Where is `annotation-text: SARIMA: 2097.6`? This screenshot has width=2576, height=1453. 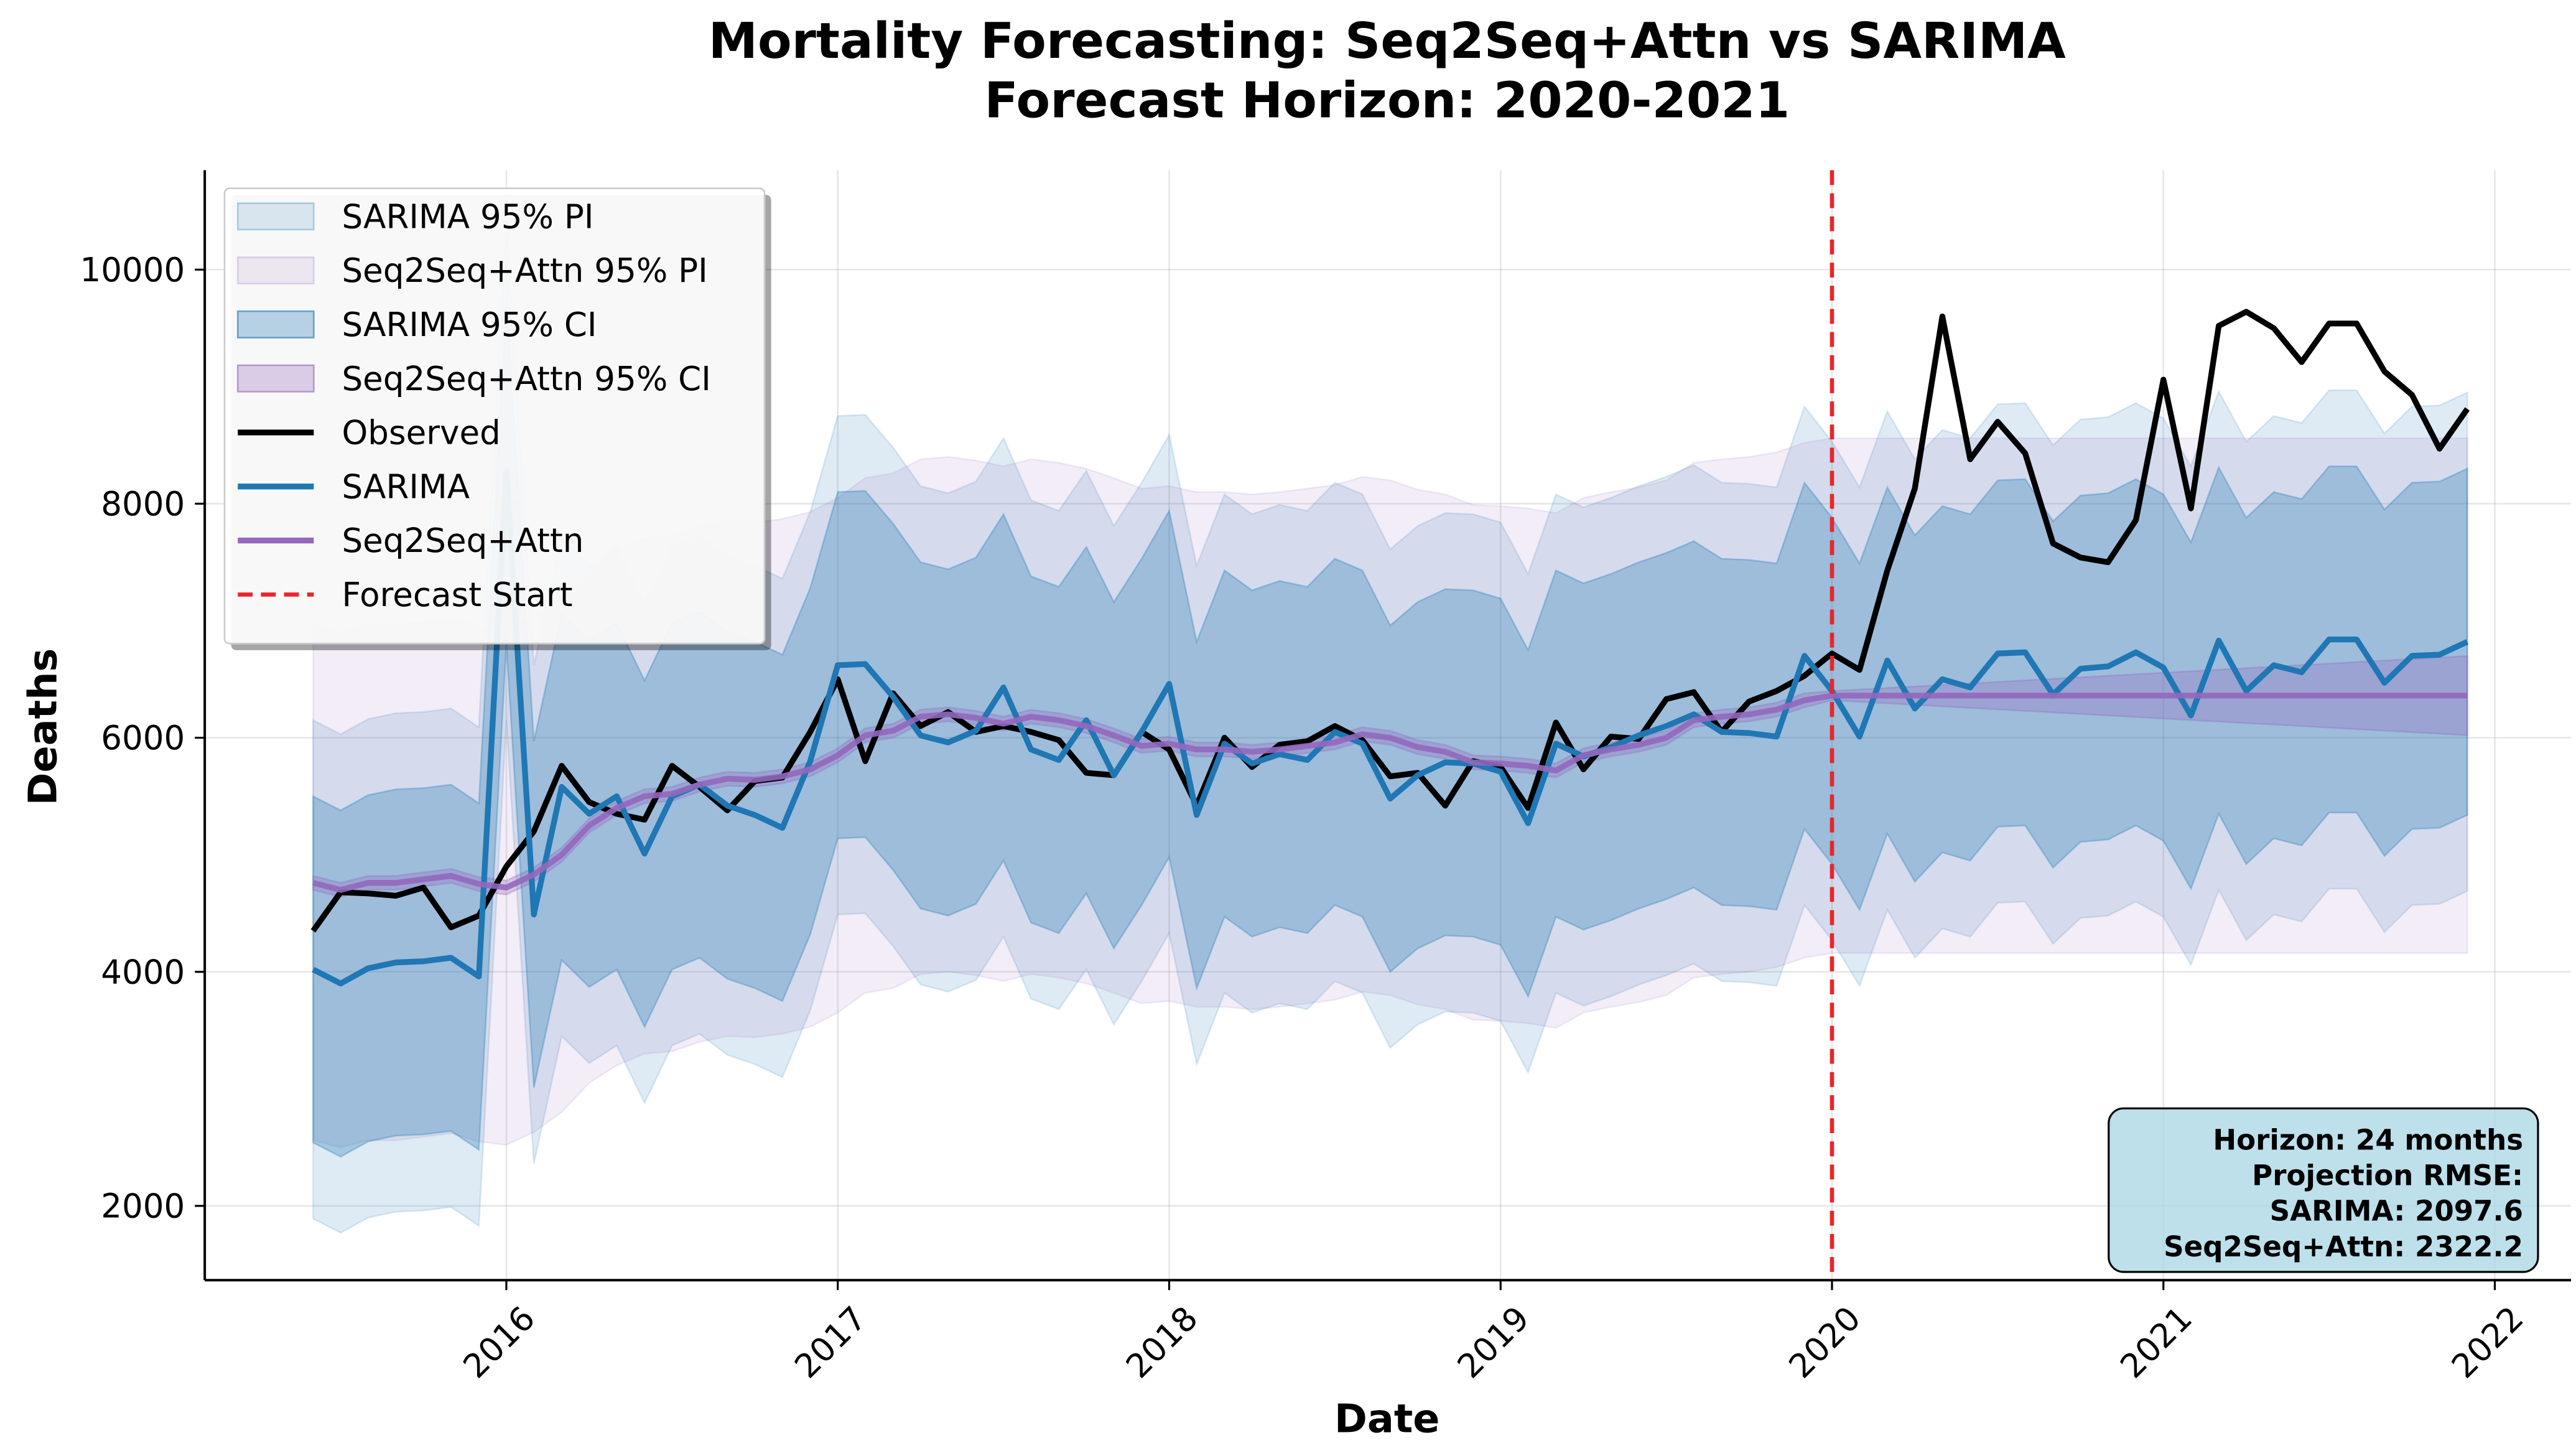
annotation-text: SARIMA: 2097.6 is located at coordinates (2396, 1212).